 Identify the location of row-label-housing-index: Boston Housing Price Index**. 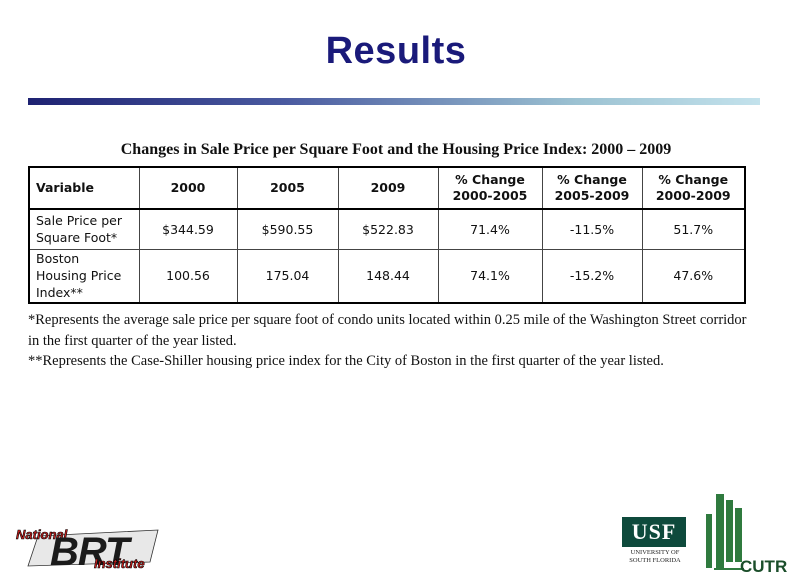
(84, 276).